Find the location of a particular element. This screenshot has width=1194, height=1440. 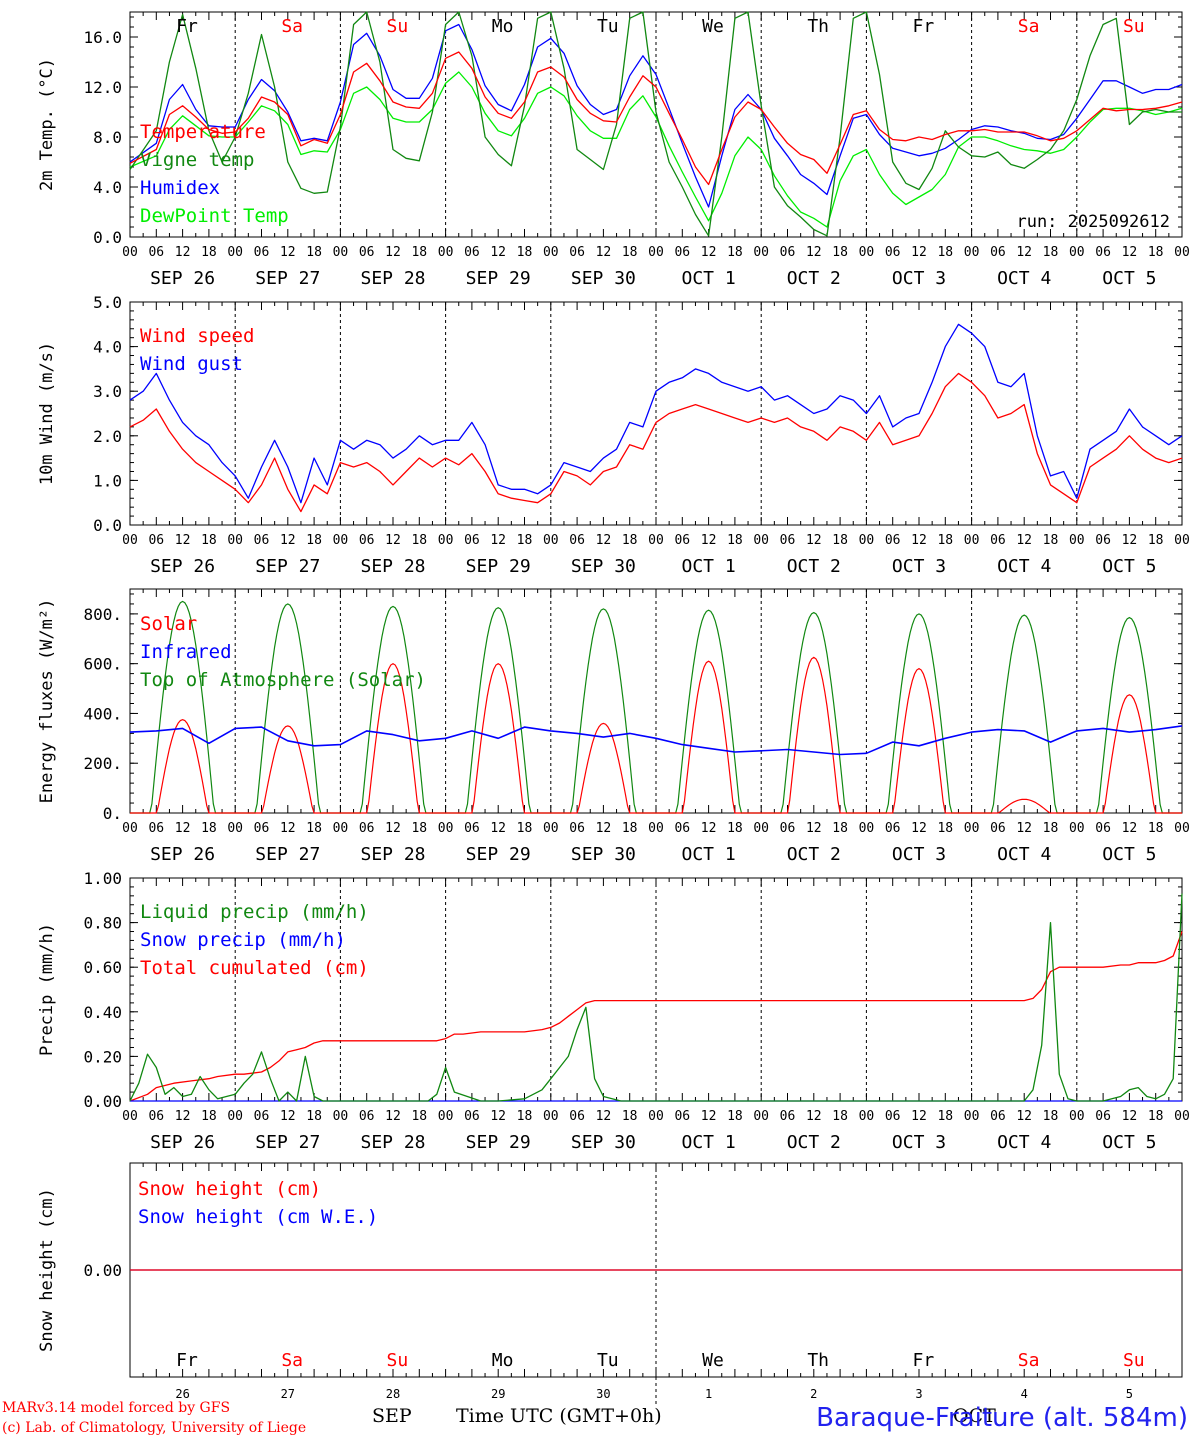

legend-entry: Liquid precip (mm/h) is located at coordinates (254, 912).